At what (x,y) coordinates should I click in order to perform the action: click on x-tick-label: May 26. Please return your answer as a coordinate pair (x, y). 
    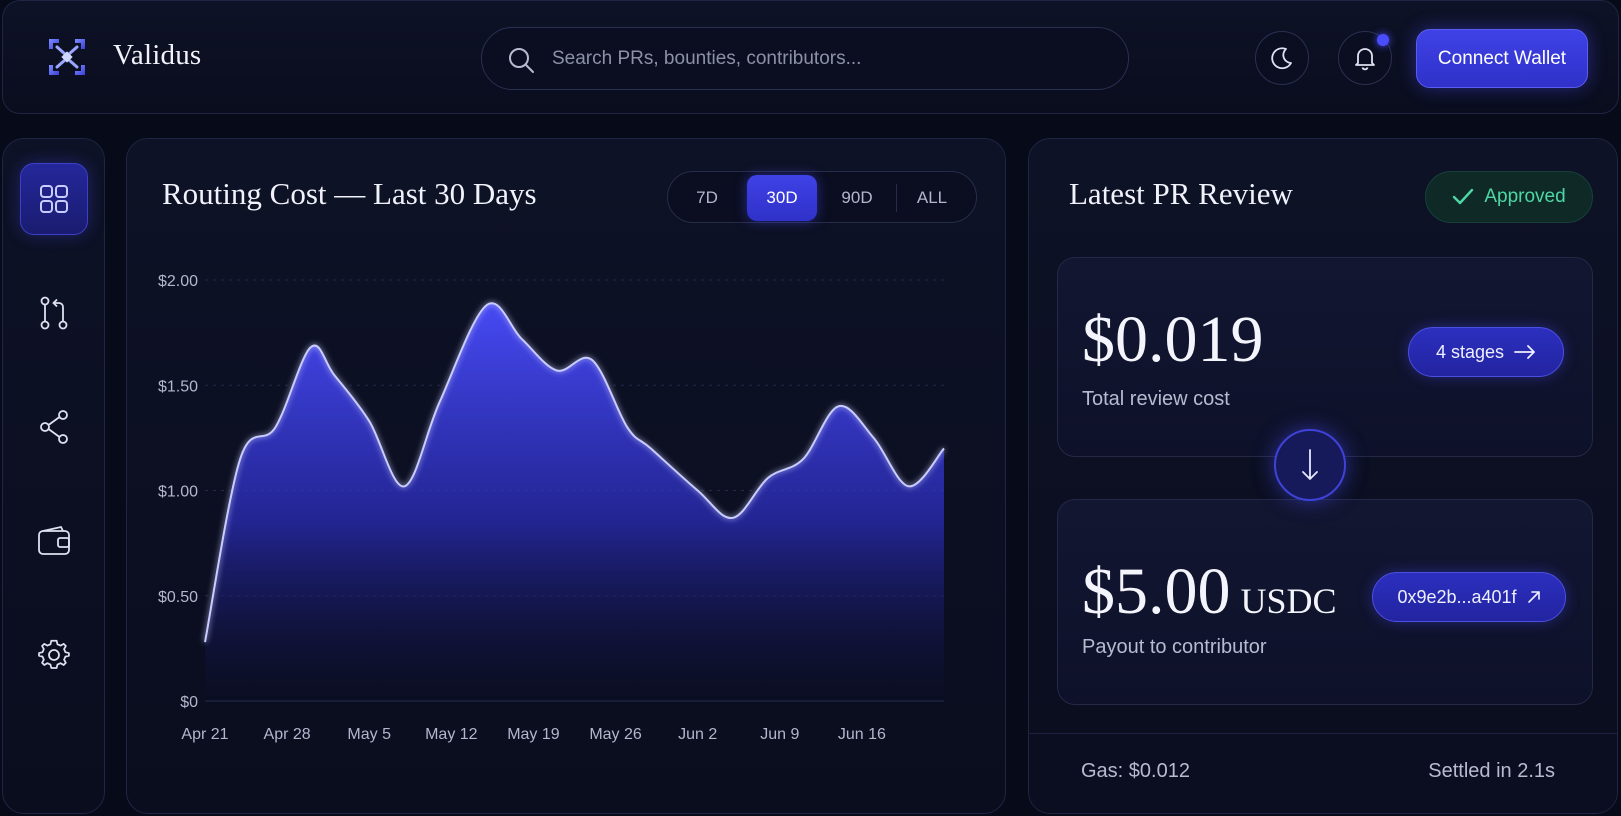
    Looking at the image, I should click on (615, 734).